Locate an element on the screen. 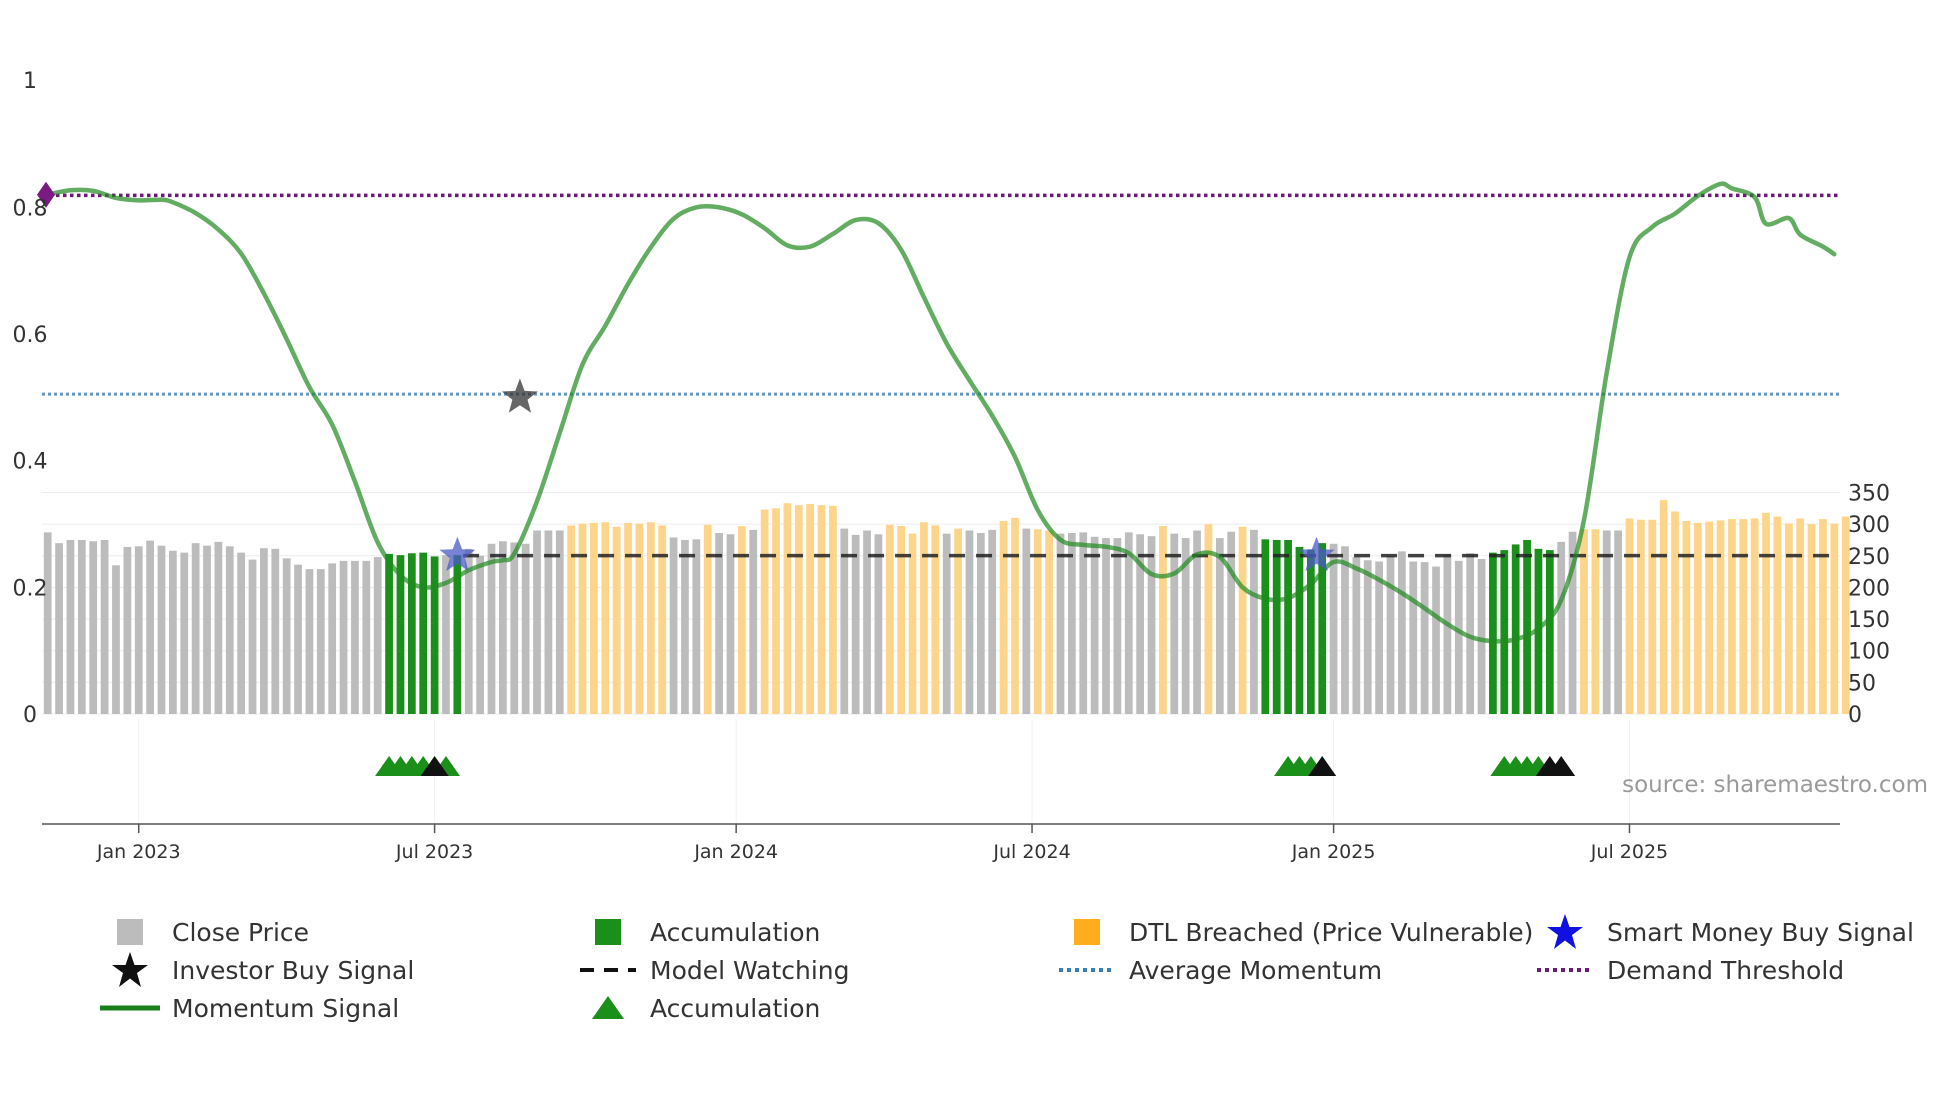 The width and height of the screenshot is (1960, 1106). legend-item-model-watching: Model Watching is located at coordinates (714, 970).